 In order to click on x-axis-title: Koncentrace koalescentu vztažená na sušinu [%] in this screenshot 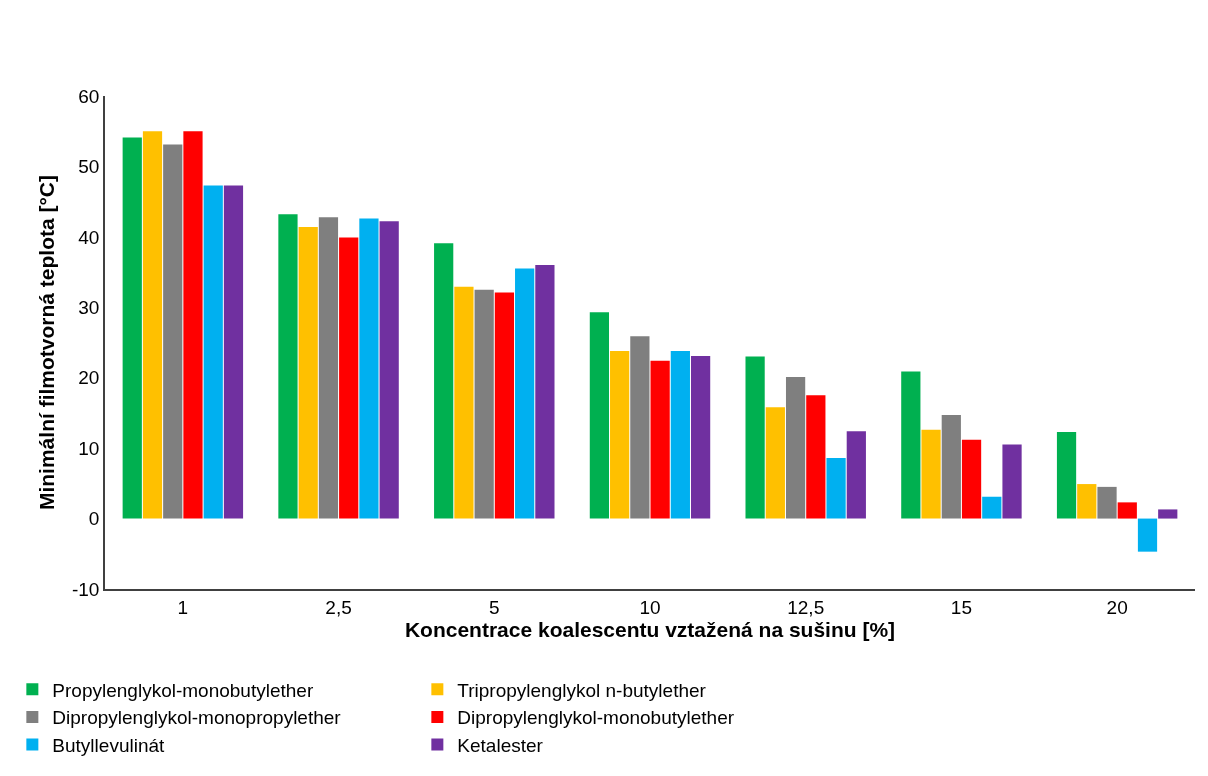, I will do `click(650, 629)`.